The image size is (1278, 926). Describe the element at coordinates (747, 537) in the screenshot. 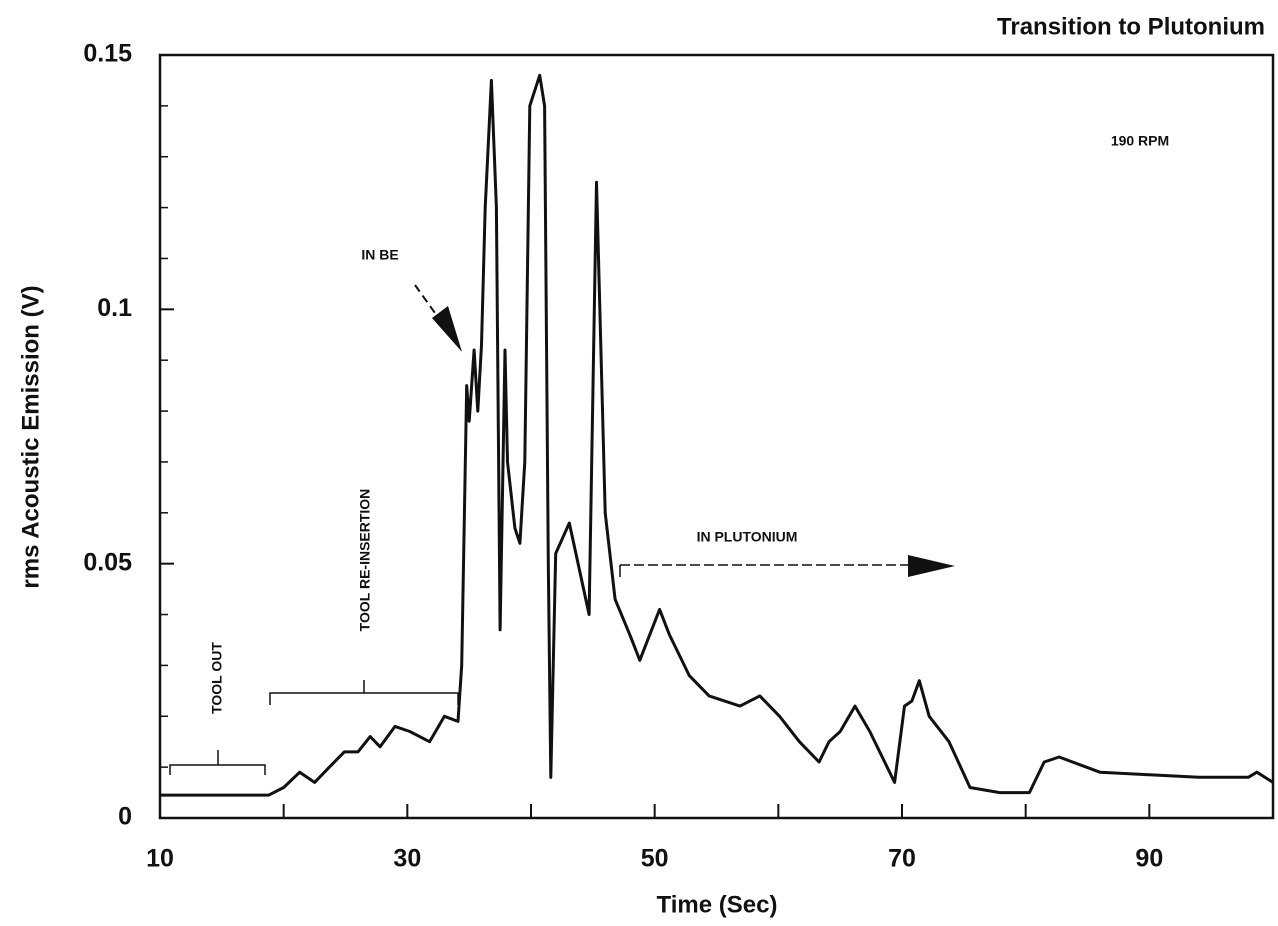

I see `annotation: IN PLUTONIUM` at that location.